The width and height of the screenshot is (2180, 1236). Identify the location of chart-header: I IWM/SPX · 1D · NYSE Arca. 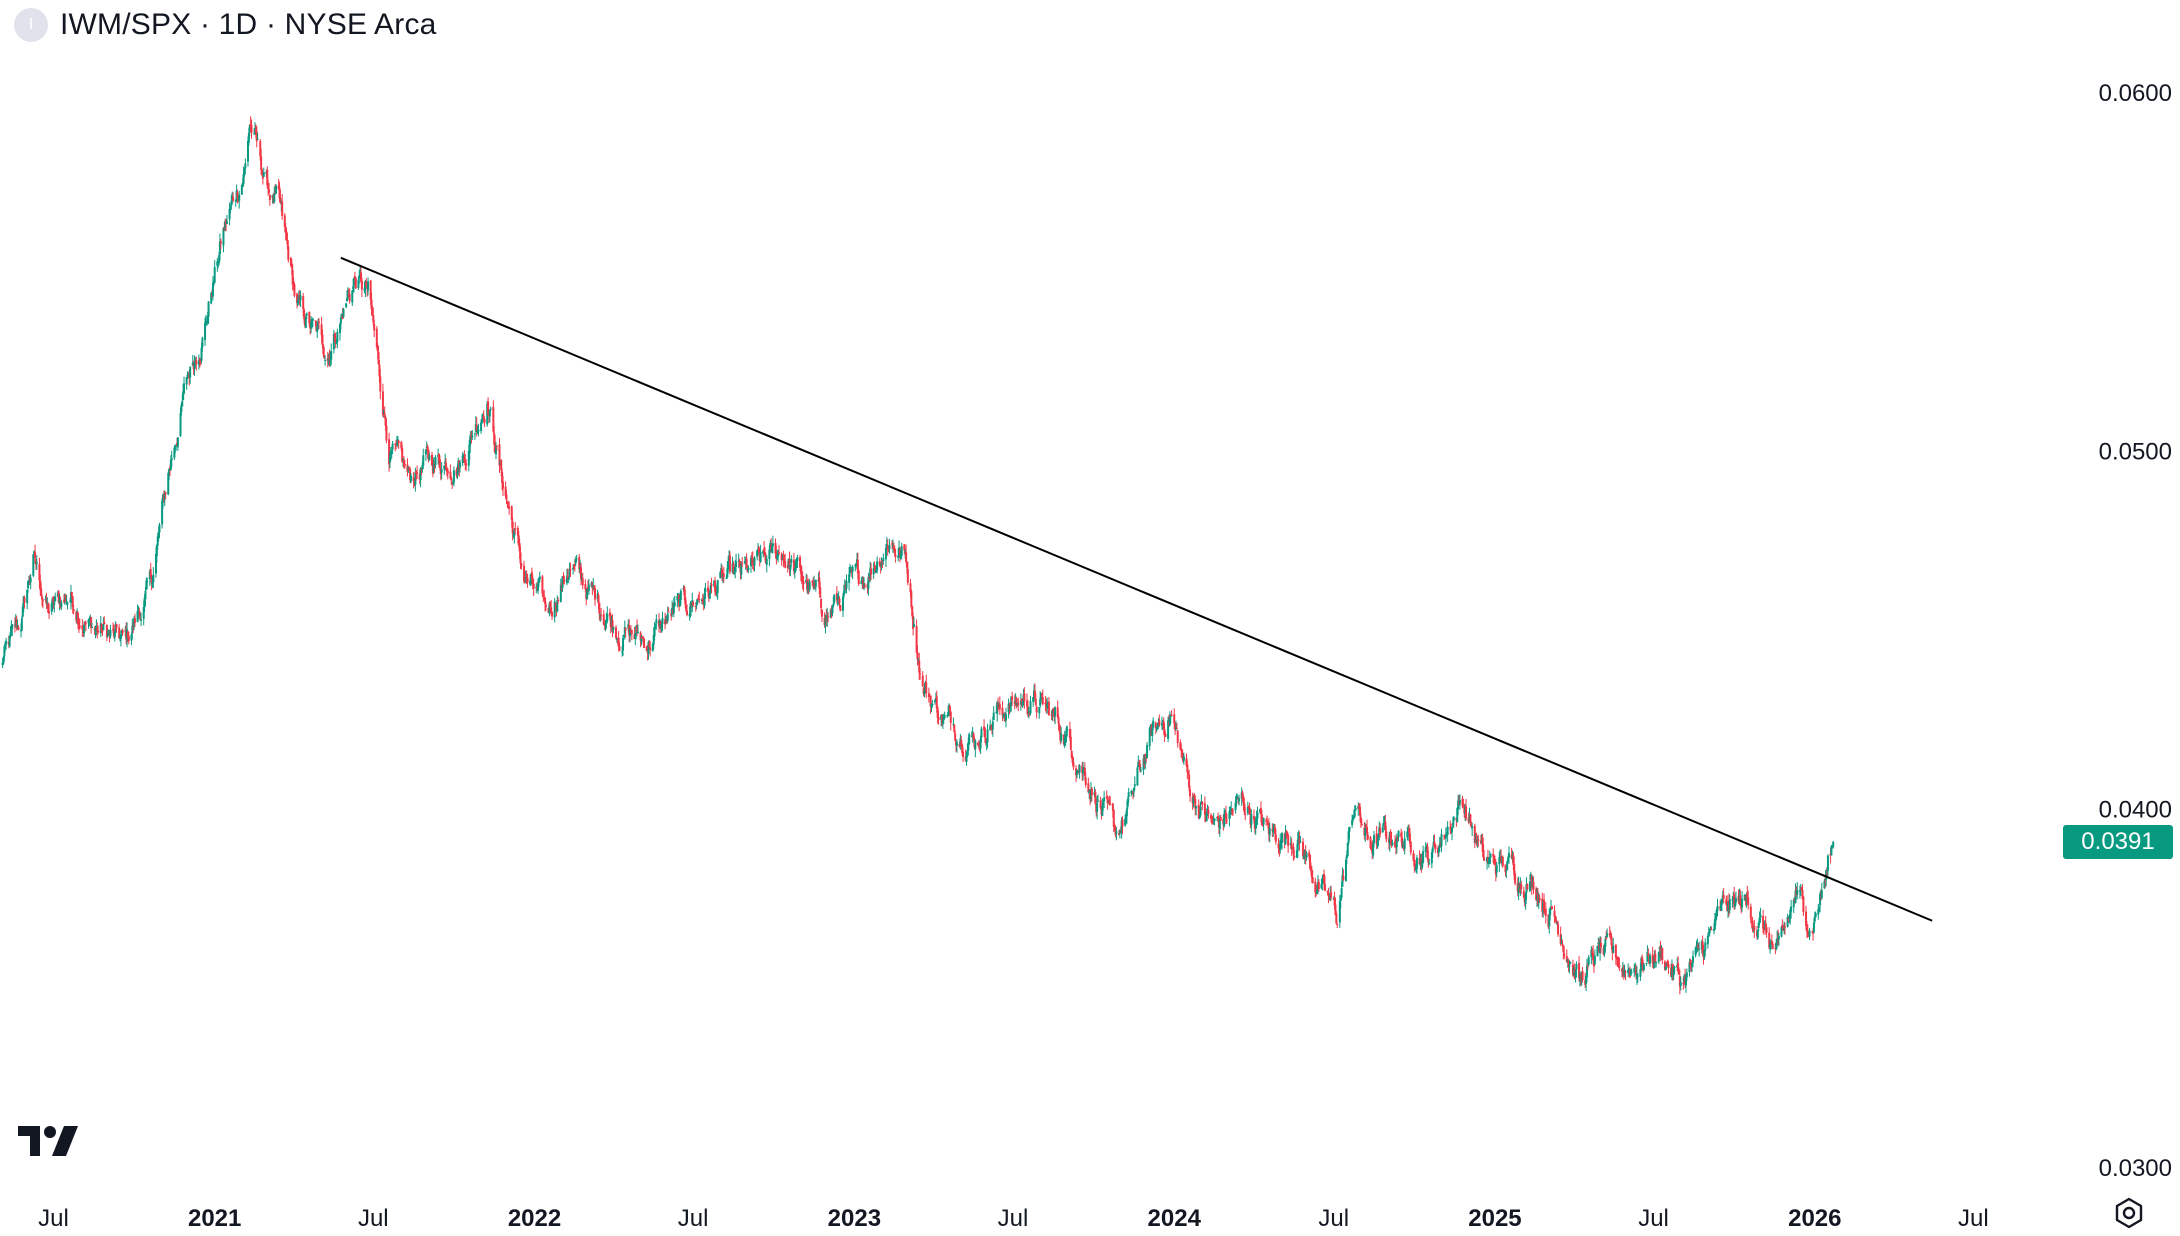
(225, 25).